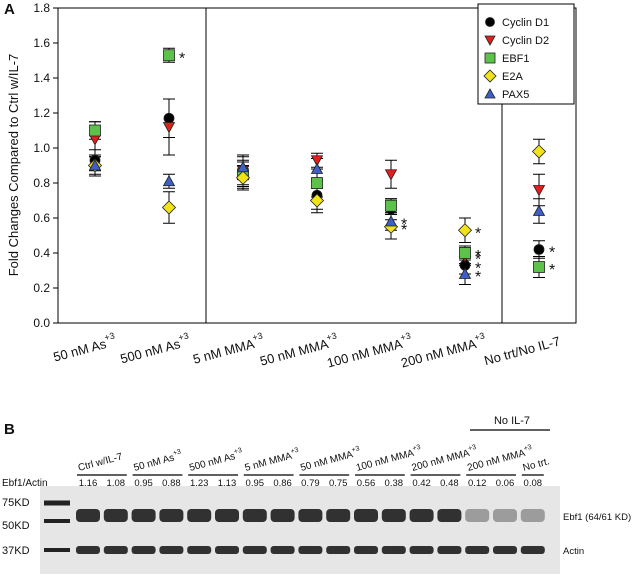 The width and height of the screenshot is (640, 575). I want to click on category-name: 50 nM MMA, so click(294, 352).